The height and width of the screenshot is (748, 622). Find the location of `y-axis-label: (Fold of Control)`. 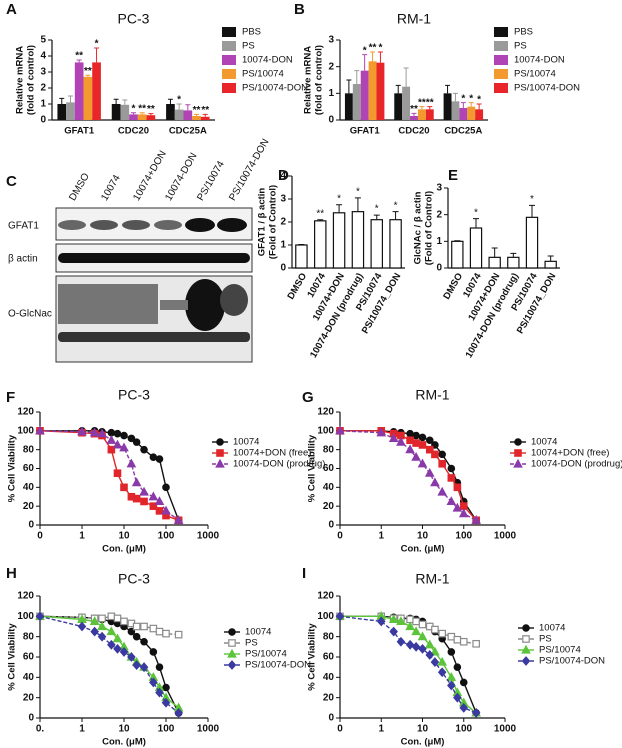

y-axis-label: (Fold of Control) is located at coordinates (429, 228).